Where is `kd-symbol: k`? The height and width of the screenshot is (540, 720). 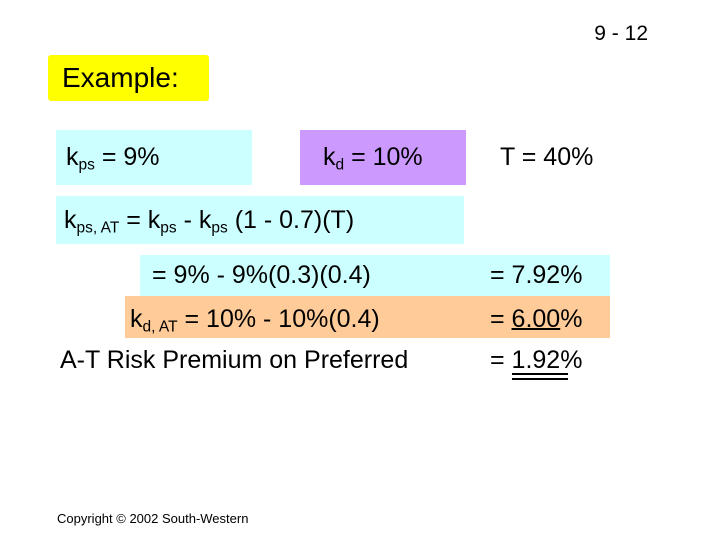
kd-symbol: k is located at coordinates (329, 157).